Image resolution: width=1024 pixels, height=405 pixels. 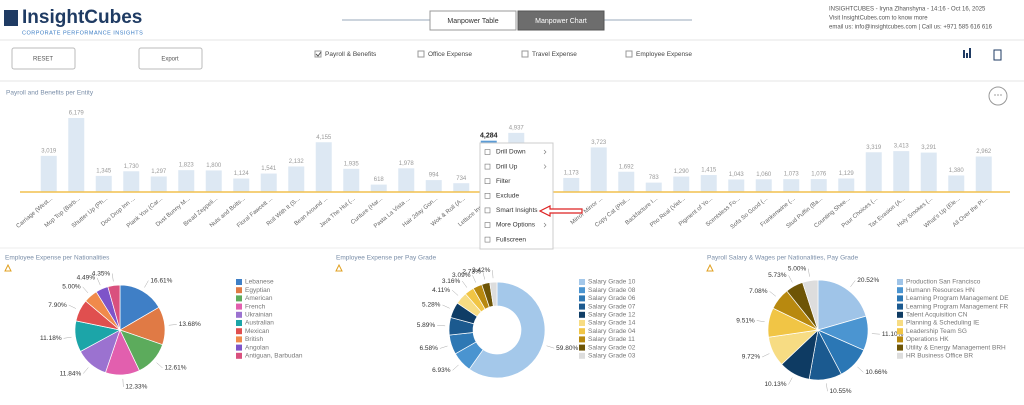 I want to click on more-dots: ⋯, so click(x=998, y=94).